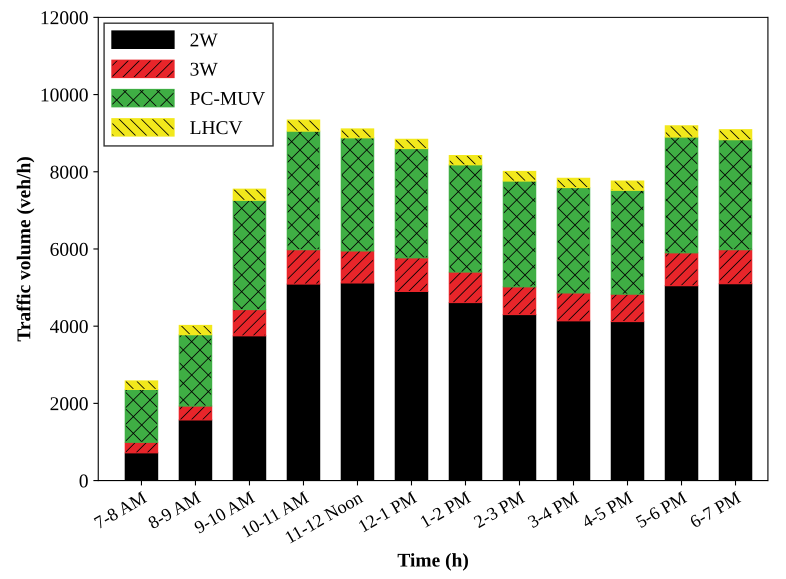  Describe the element at coordinates (65, 17) in the screenshot. I see `y-tick-label: 12000` at that location.